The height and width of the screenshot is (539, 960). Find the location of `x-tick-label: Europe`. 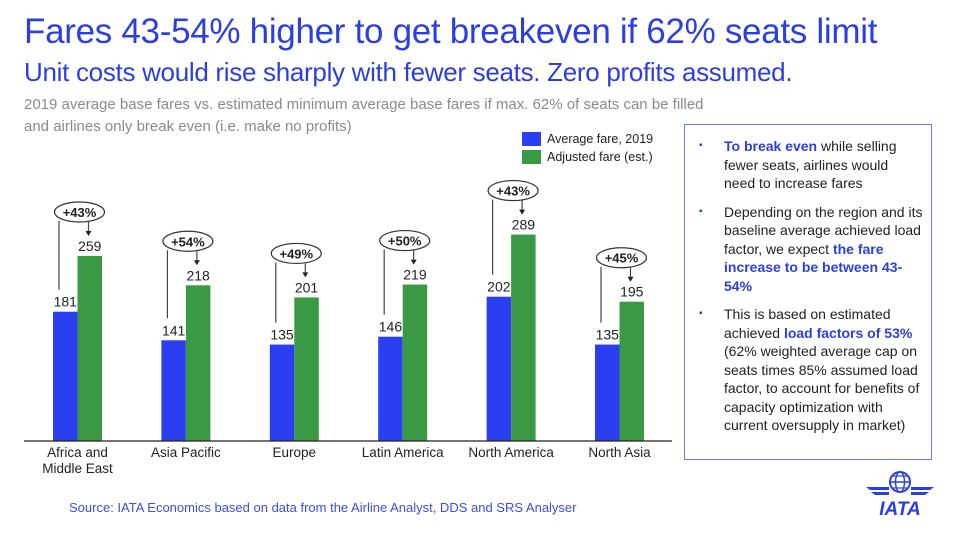

x-tick-label: Europe is located at coordinates (295, 452).